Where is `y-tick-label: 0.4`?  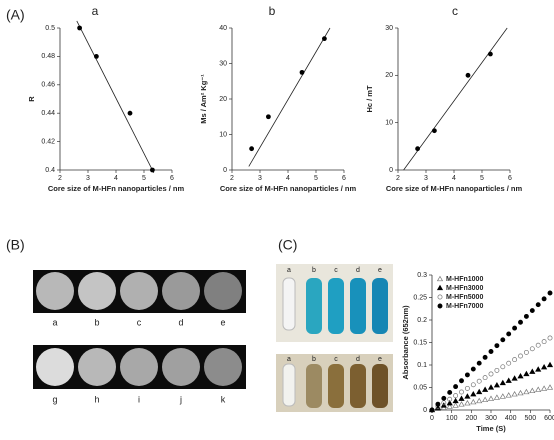
y-tick-label: 0.4 is located at coordinates (50, 170).